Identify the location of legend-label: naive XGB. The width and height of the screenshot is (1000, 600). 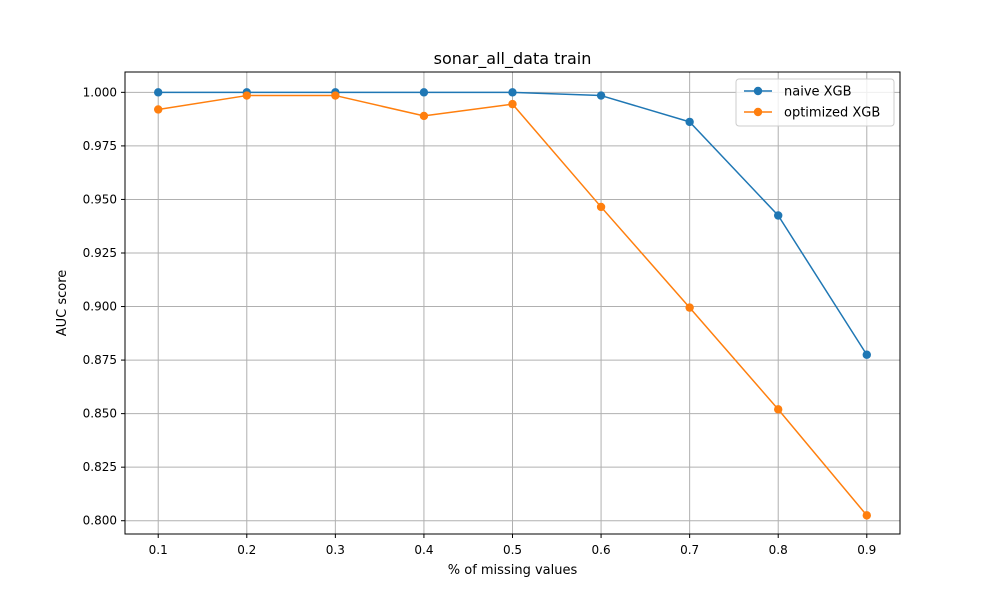
(818, 92).